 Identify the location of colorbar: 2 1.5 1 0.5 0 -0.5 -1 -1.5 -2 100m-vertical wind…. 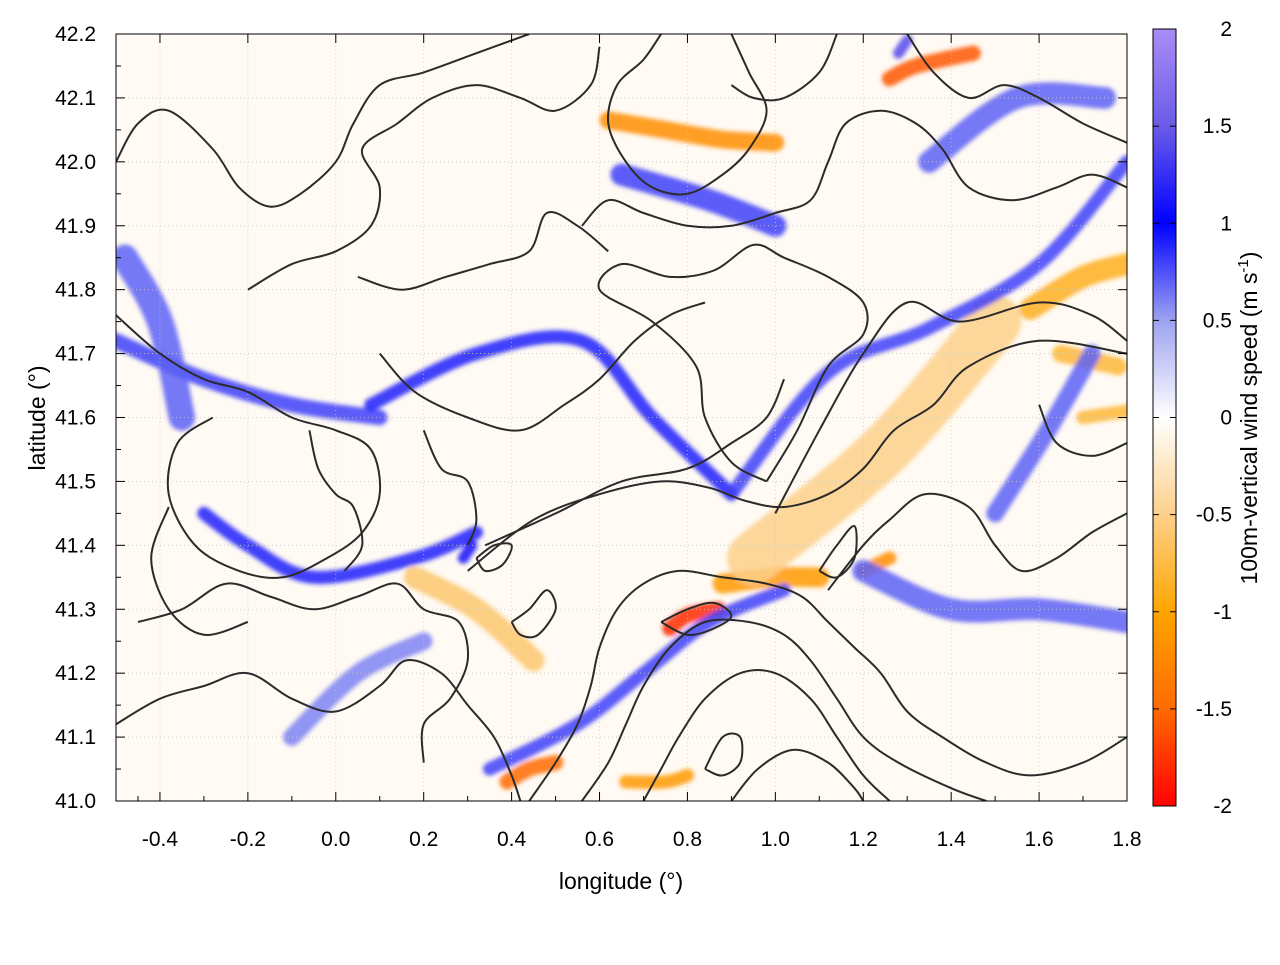
(1207, 418).